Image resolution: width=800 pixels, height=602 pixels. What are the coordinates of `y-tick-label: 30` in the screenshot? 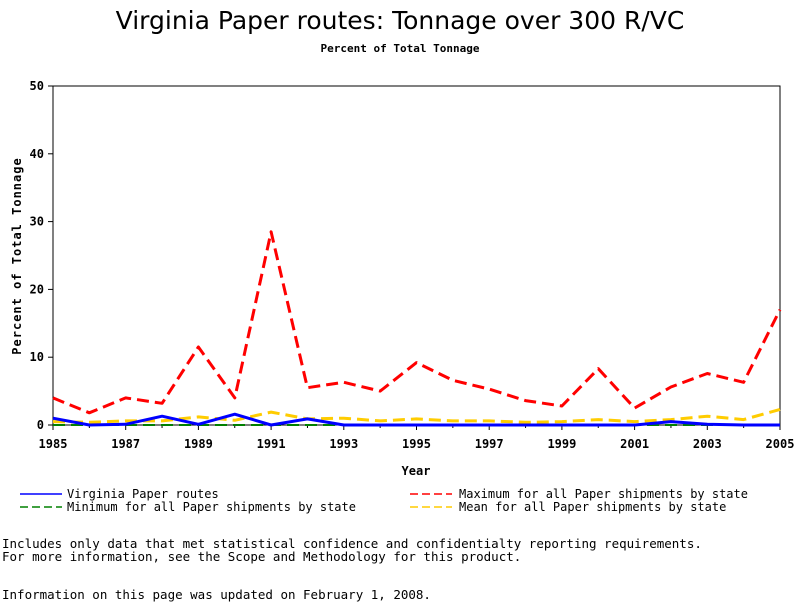 It's located at (37, 222).